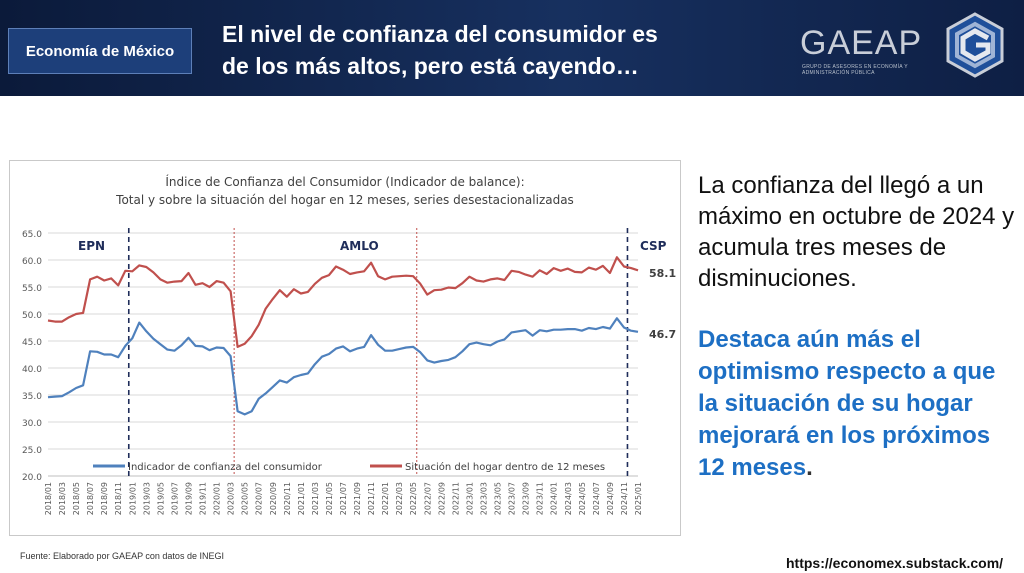 Image resolution: width=1024 pixels, height=573 pixels. Describe the element at coordinates (32, 262) in the screenshot. I see `y-tick-label: 60.0` at that location.